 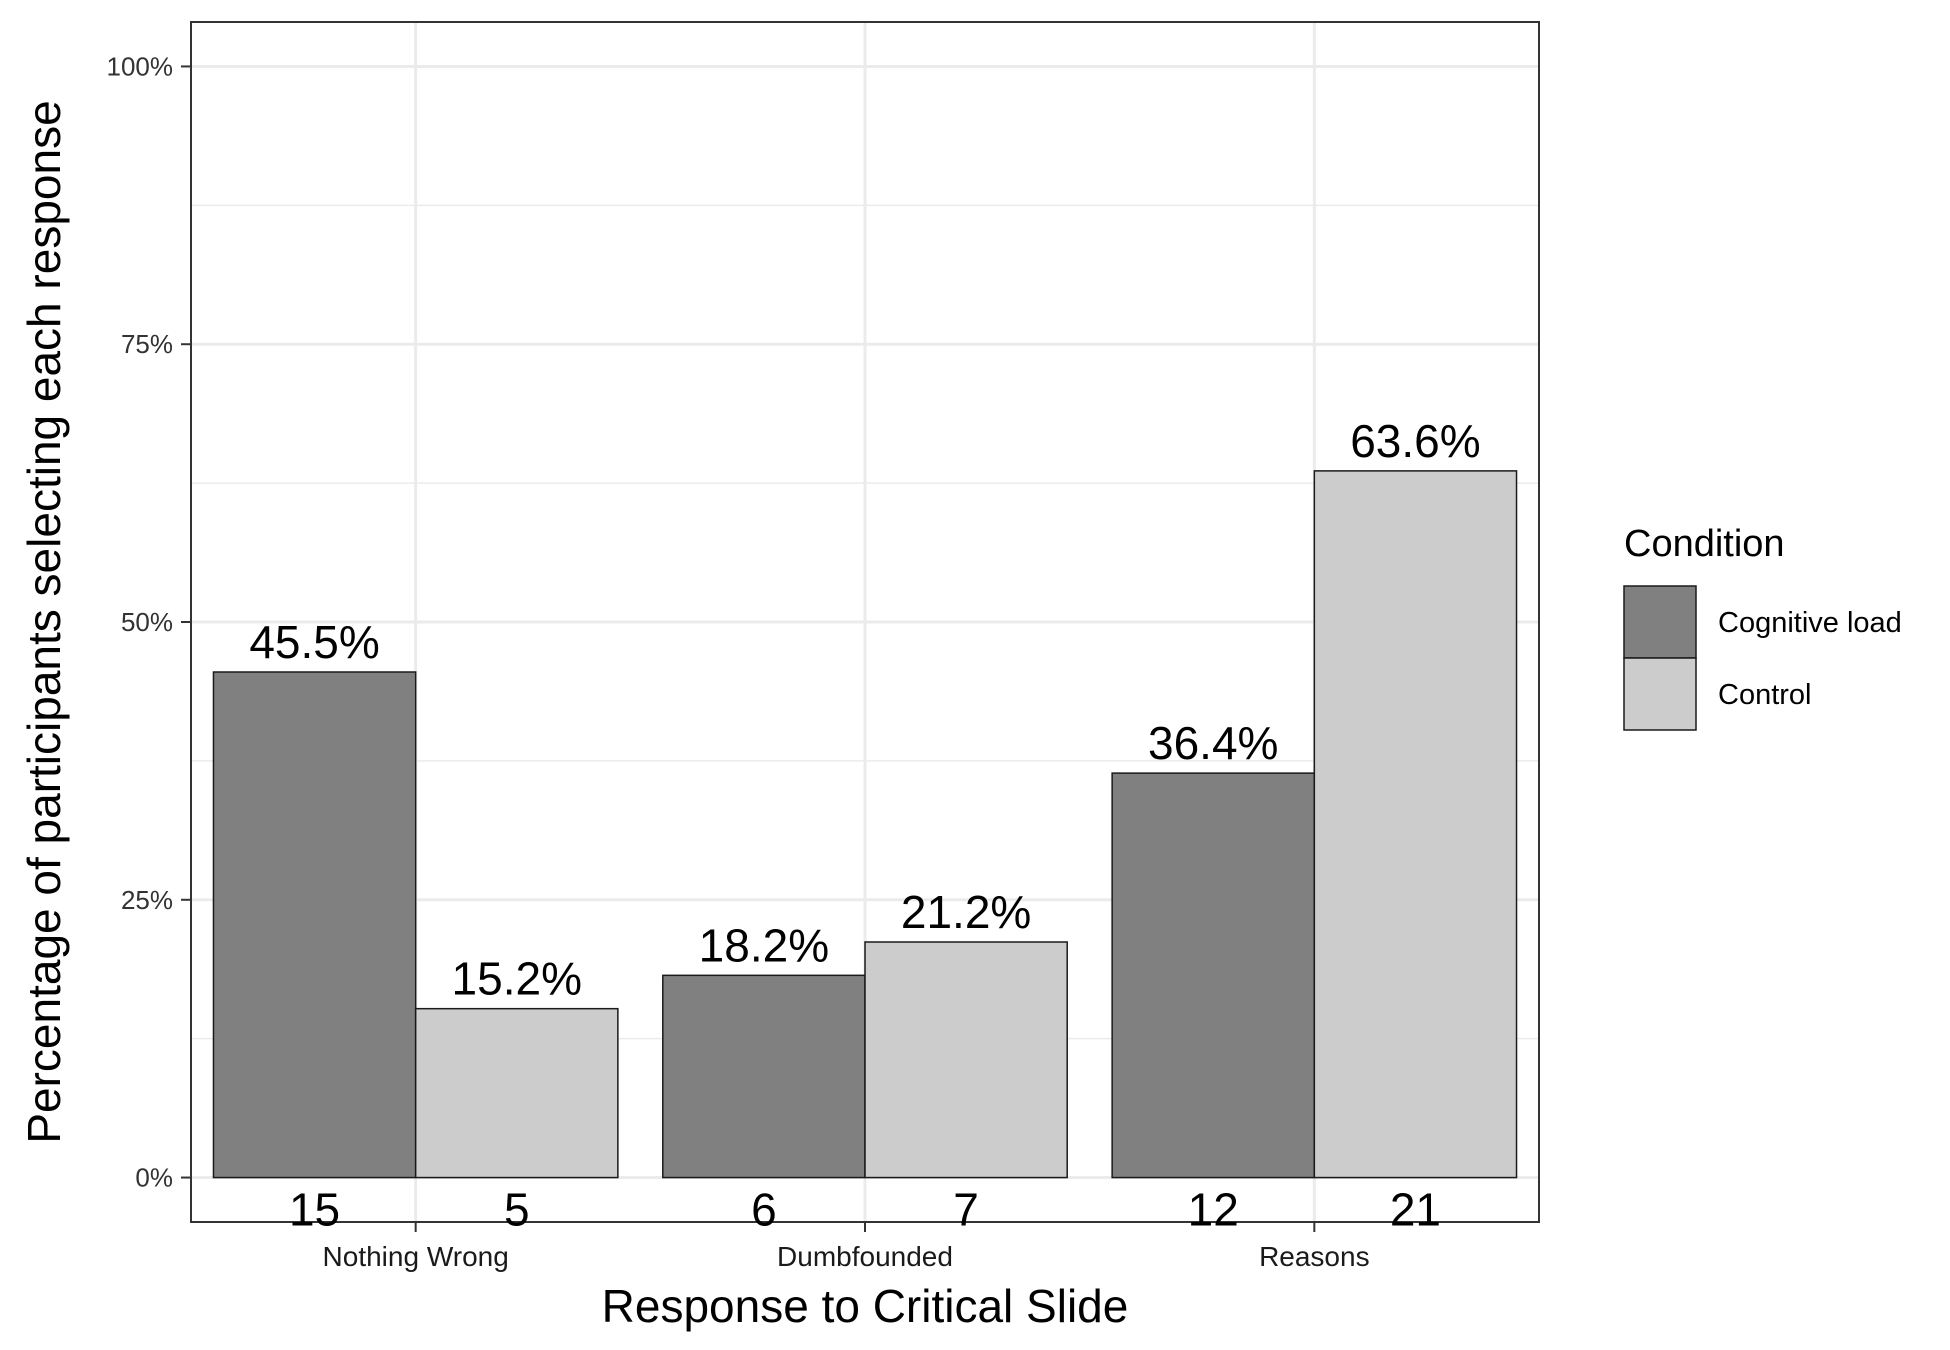 I want to click on legend-label: Cognitive load, so click(x=1810, y=623).